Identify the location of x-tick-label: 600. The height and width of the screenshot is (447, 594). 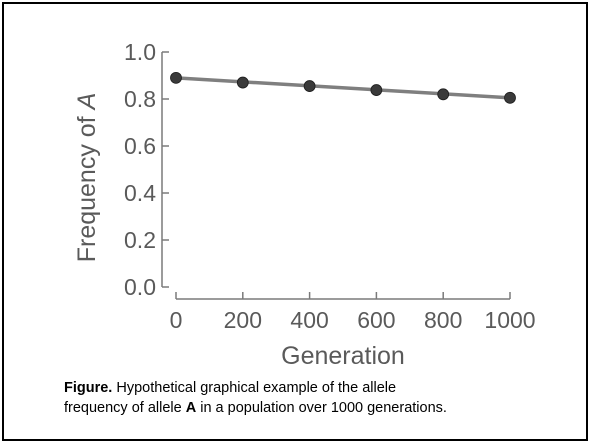
(376, 320).